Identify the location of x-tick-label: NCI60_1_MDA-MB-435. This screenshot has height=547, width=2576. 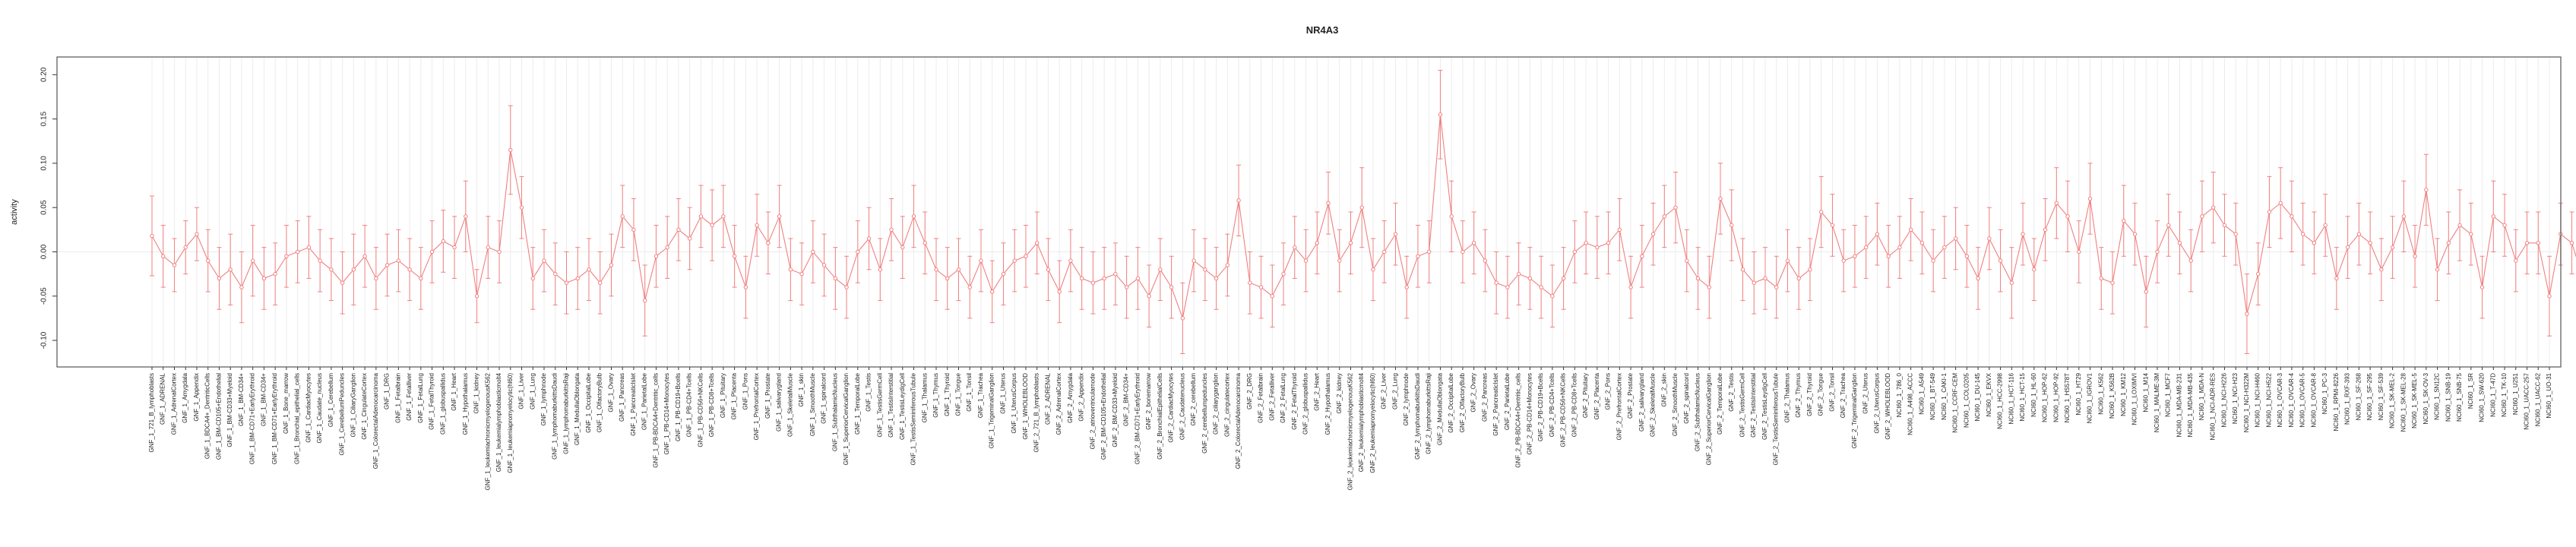
(2190, 404).